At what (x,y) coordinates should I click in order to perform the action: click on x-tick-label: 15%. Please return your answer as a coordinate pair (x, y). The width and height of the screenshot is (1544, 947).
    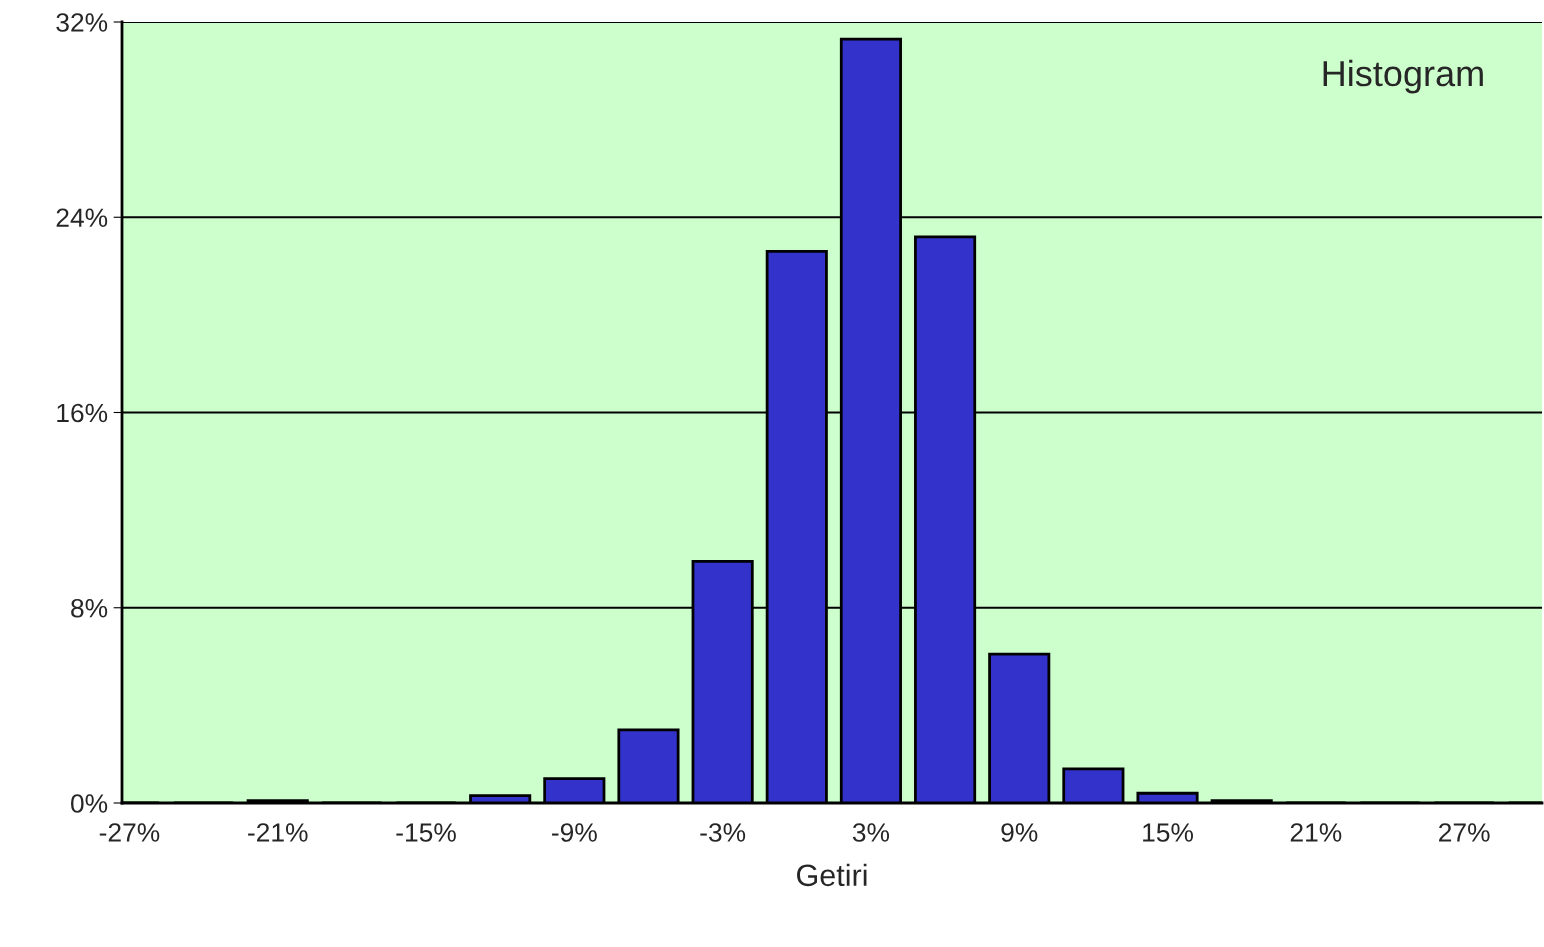
    Looking at the image, I should click on (1168, 832).